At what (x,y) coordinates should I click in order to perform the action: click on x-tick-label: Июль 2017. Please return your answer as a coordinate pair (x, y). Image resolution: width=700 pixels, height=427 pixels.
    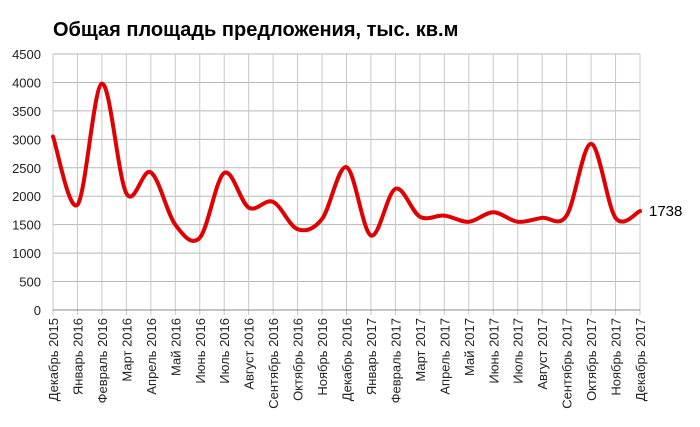
    Looking at the image, I should click on (518, 351).